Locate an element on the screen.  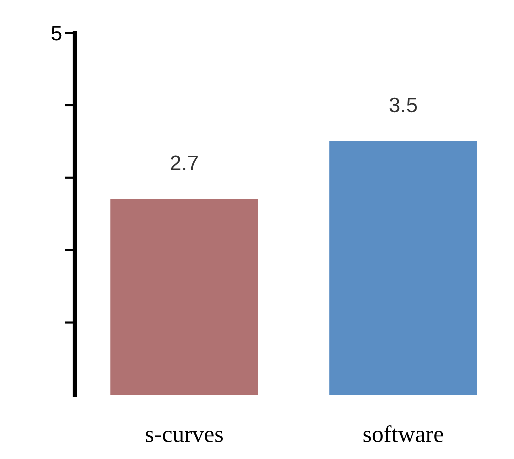
x-tick-label: s-curves is located at coordinates (185, 436).